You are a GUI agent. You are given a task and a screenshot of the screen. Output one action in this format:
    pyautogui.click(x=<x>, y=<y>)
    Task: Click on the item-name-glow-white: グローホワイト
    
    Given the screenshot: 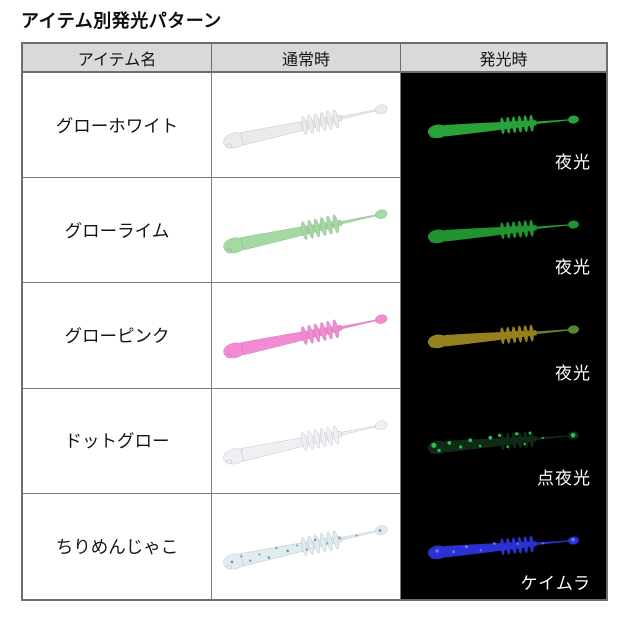 What is the action you would take?
    pyautogui.click(x=117, y=126)
    